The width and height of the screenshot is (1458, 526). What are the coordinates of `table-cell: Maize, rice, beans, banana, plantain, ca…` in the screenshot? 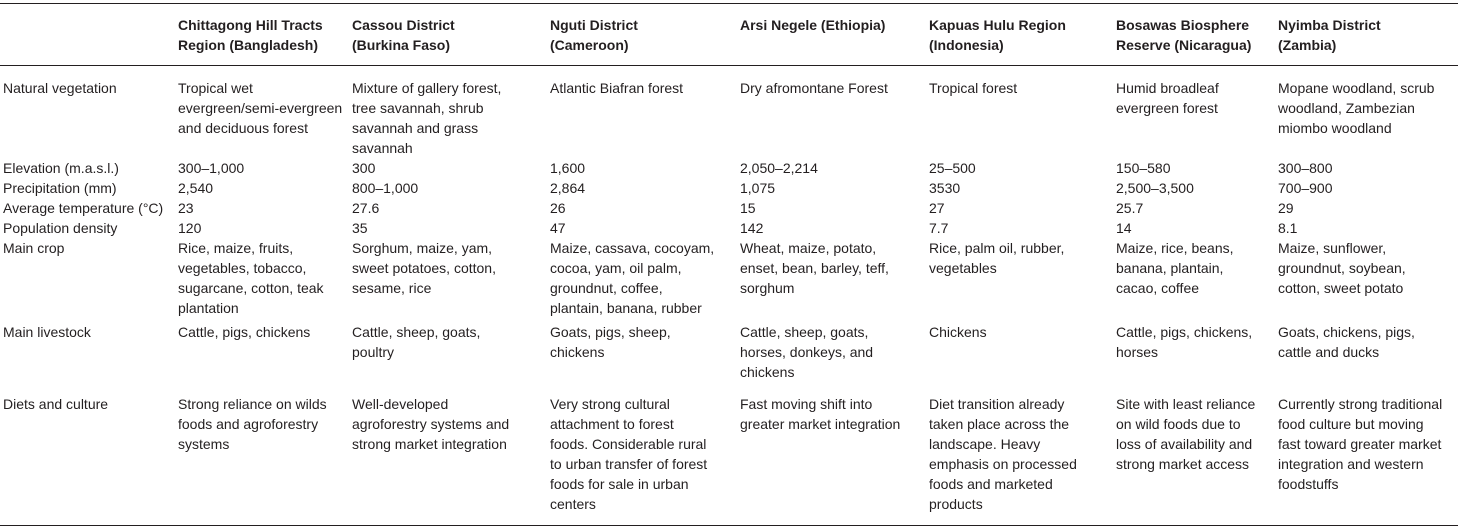 It's located at (1175, 268).